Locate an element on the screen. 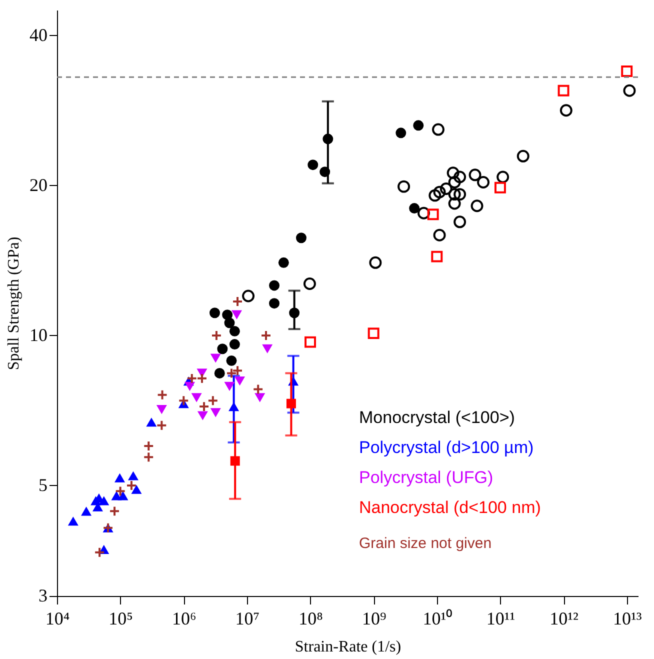 This screenshot has width=654, height=659. y-axis-title: Spall Strength (GPa) is located at coordinates (14, 303).